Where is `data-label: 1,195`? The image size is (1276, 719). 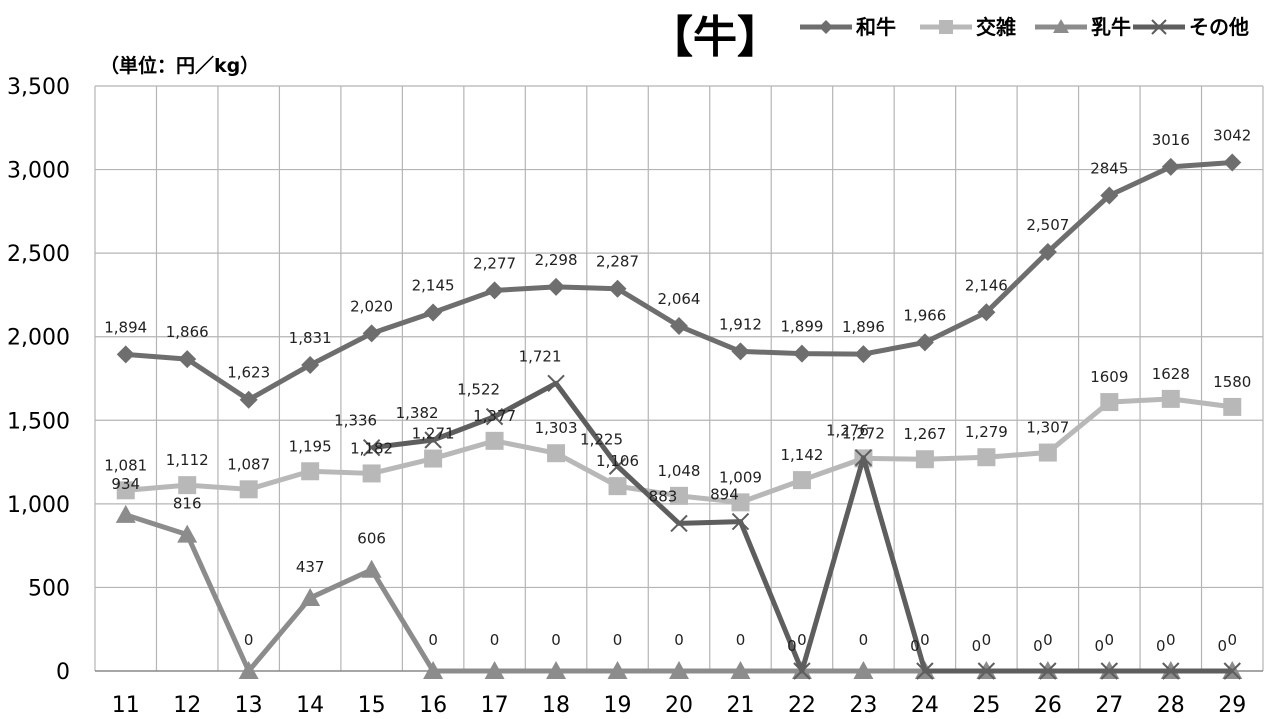 data-label: 1,195 is located at coordinates (310, 446).